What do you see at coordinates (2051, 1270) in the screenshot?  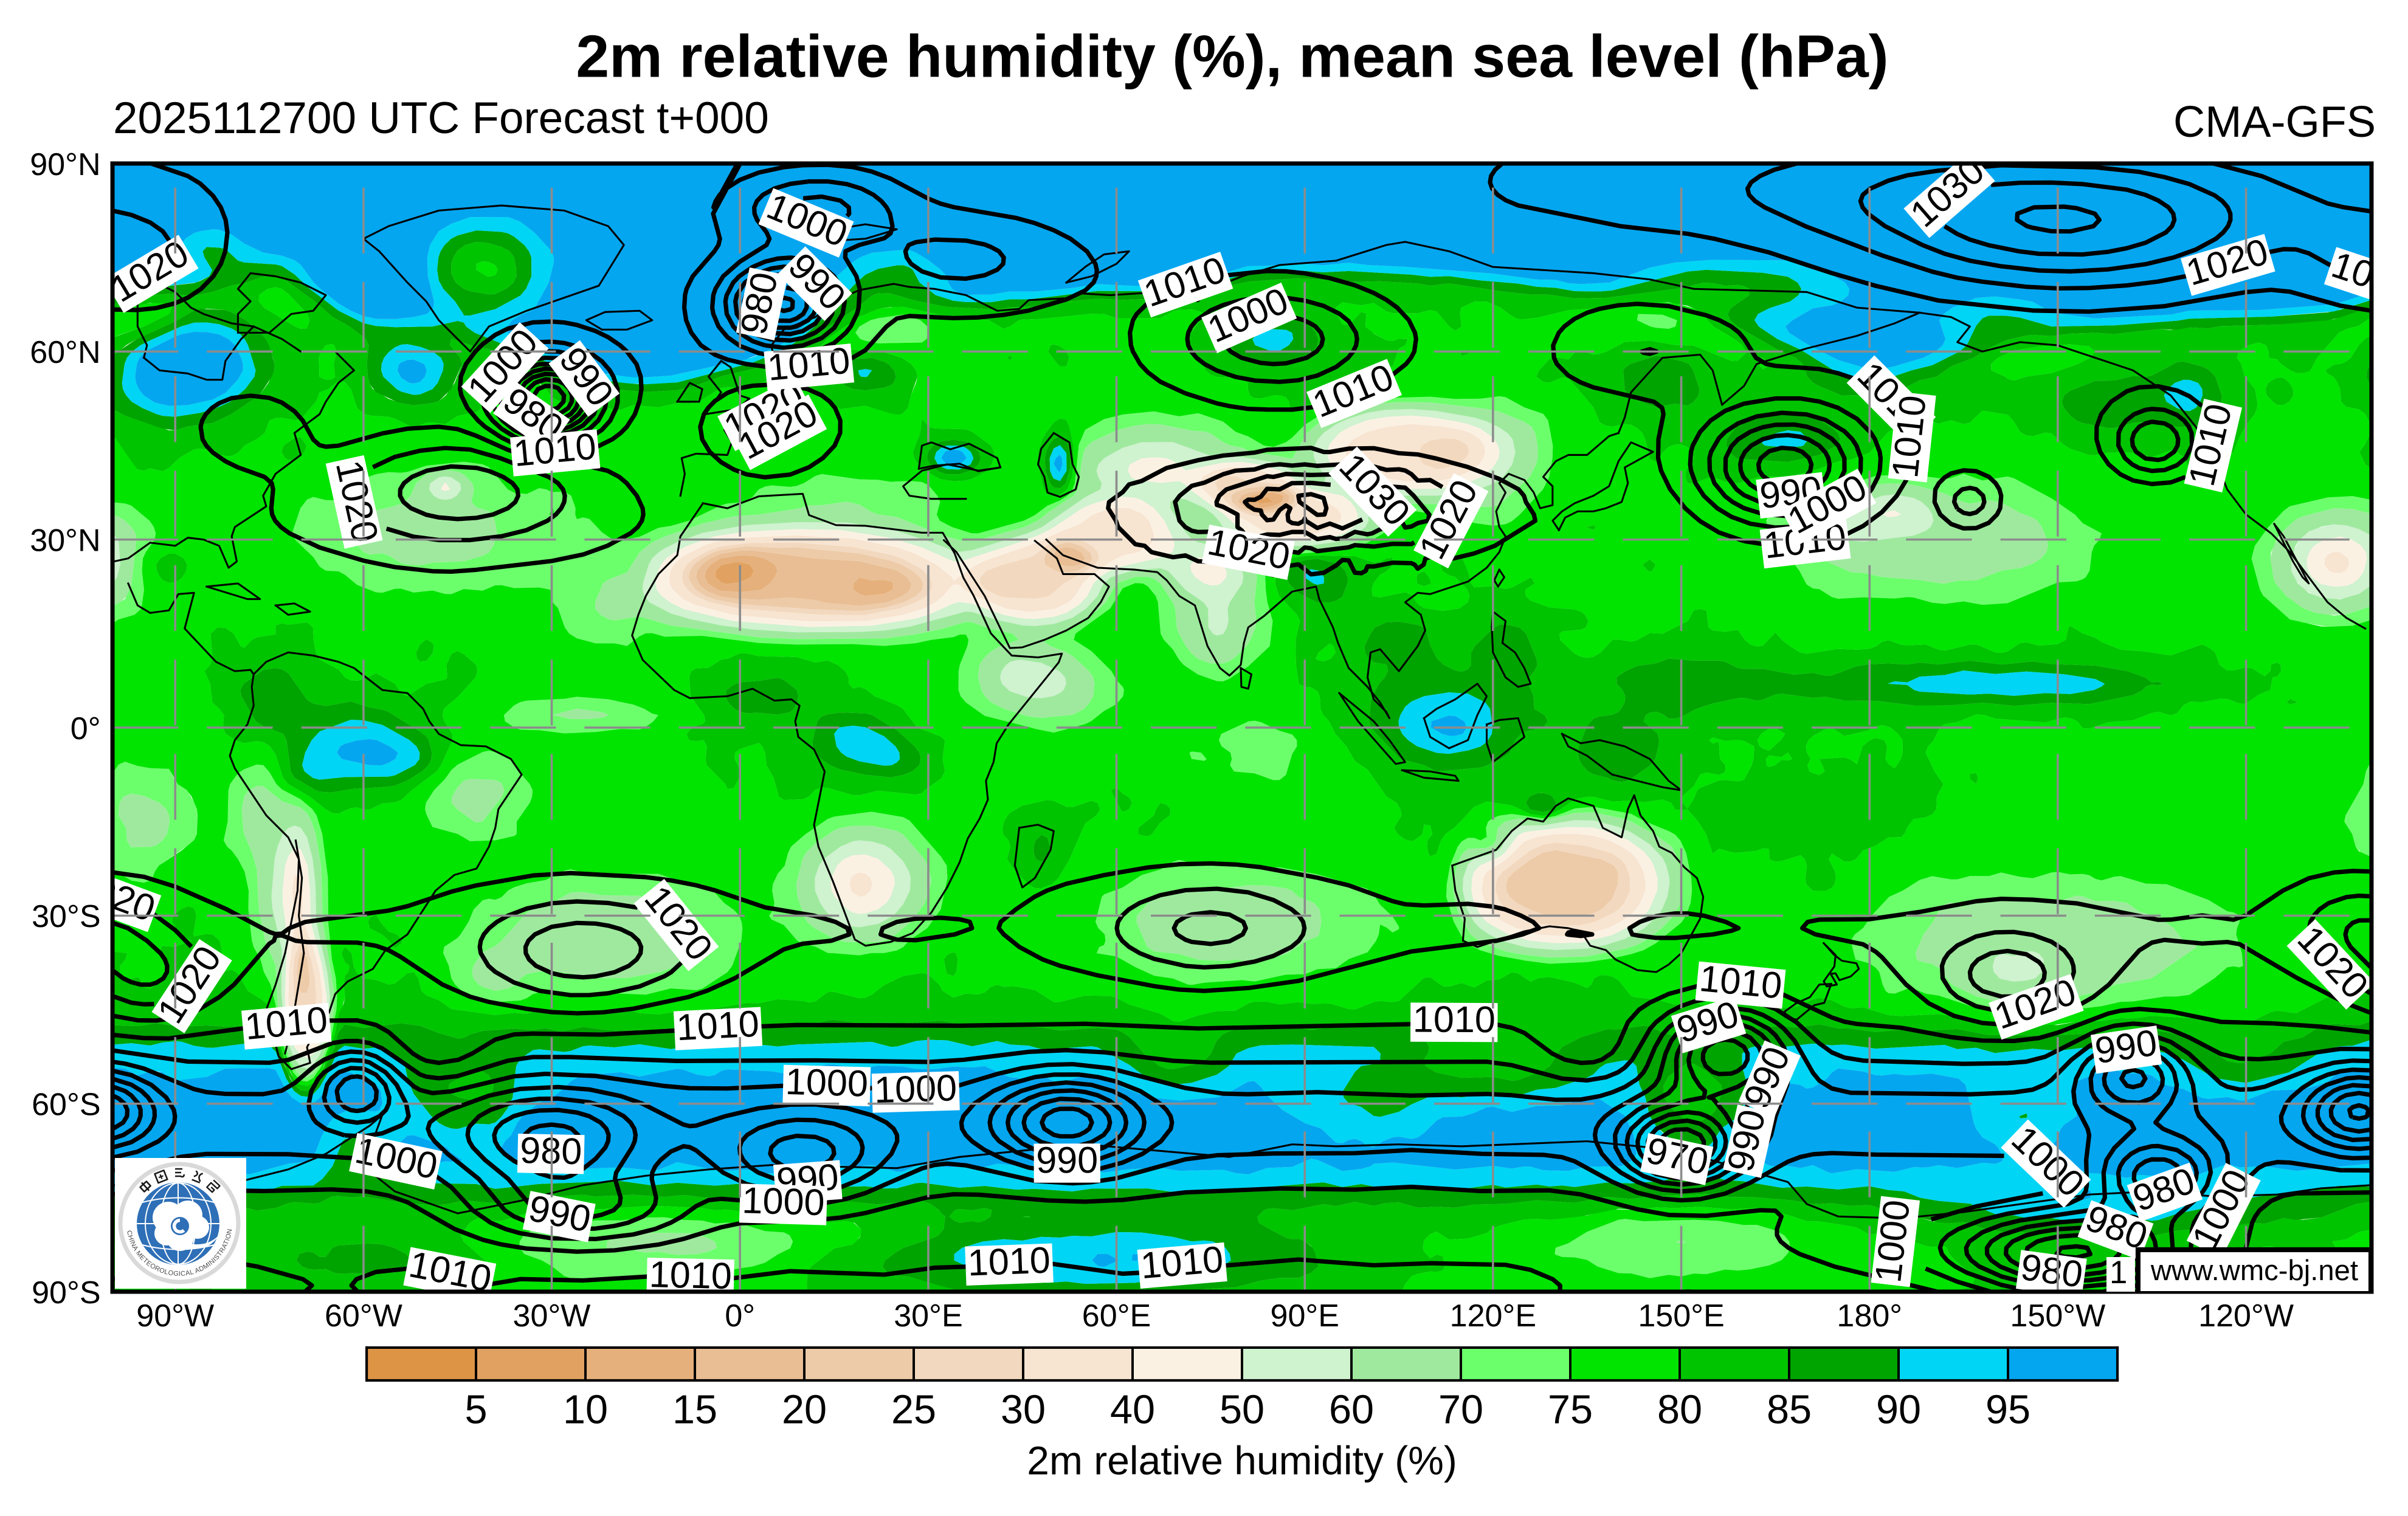 I see `svg-text: 980` at bounding box center [2051, 1270].